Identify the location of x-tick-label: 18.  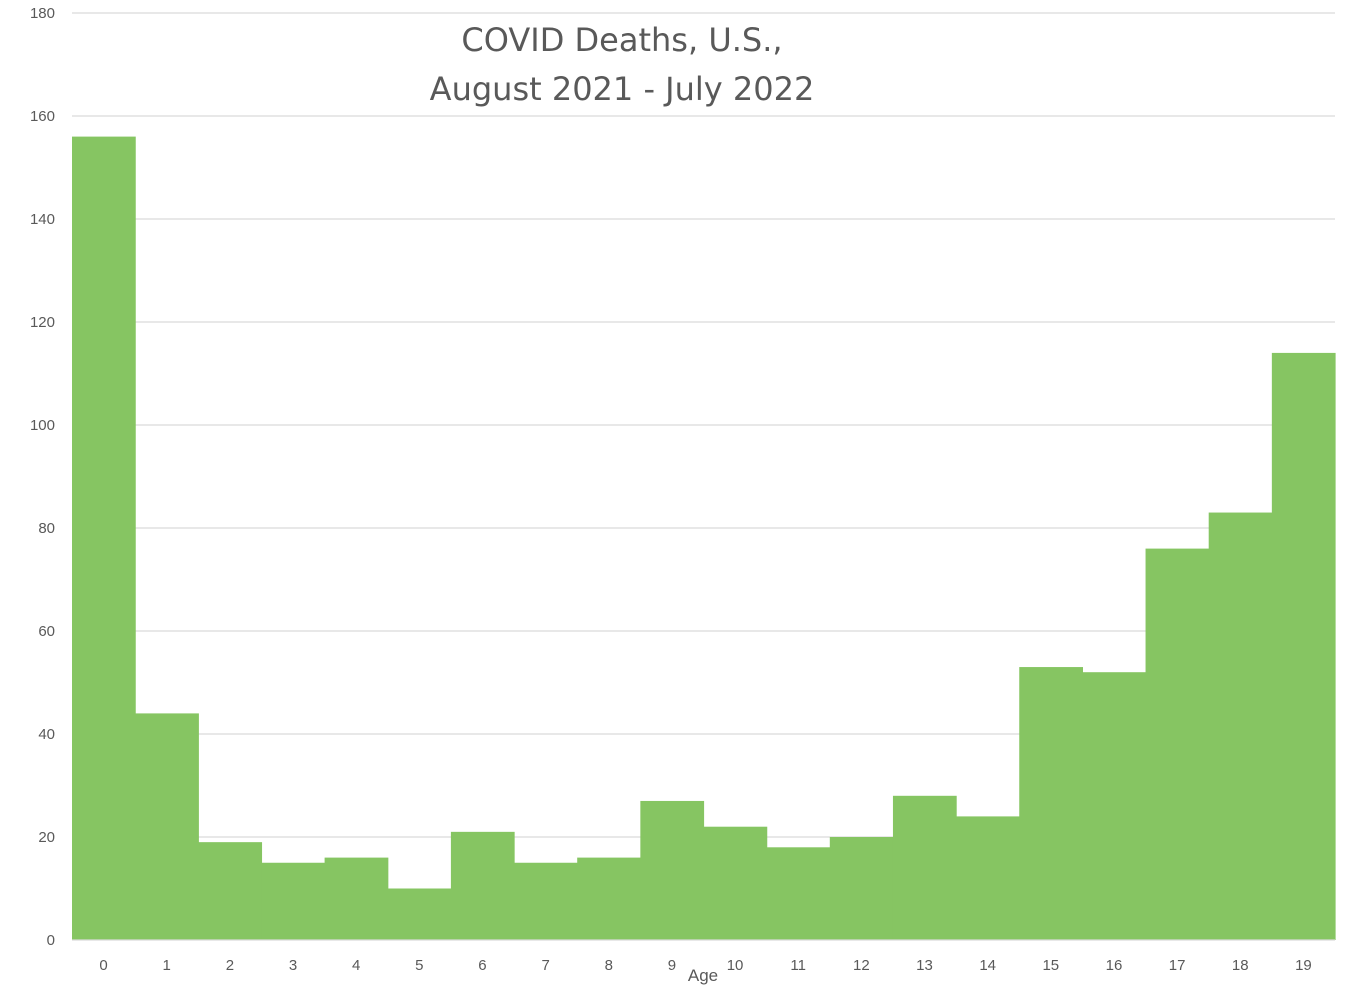
(1240, 965).